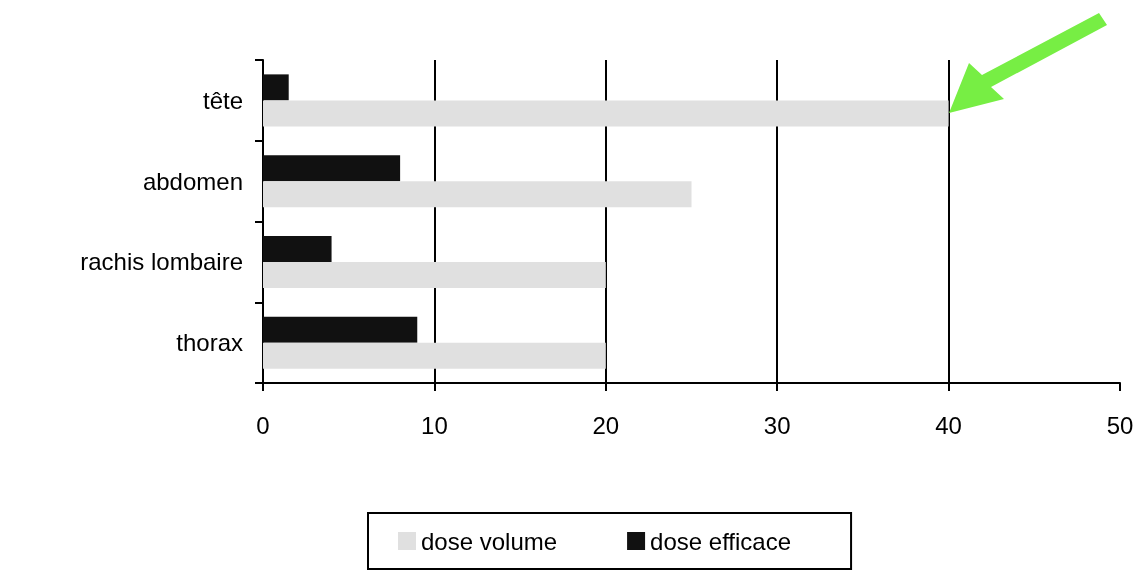 The height and width of the screenshot is (571, 1140). Describe the element at coordinates (1120, 425) in the screenshot. I see `x-tick-label: 50` at that location.